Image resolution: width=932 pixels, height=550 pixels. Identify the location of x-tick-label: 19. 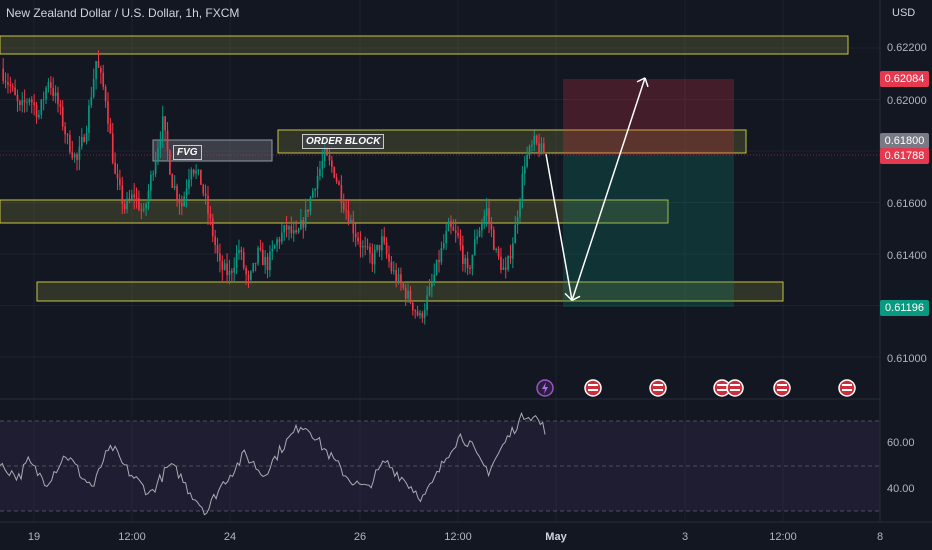
(34, 537).